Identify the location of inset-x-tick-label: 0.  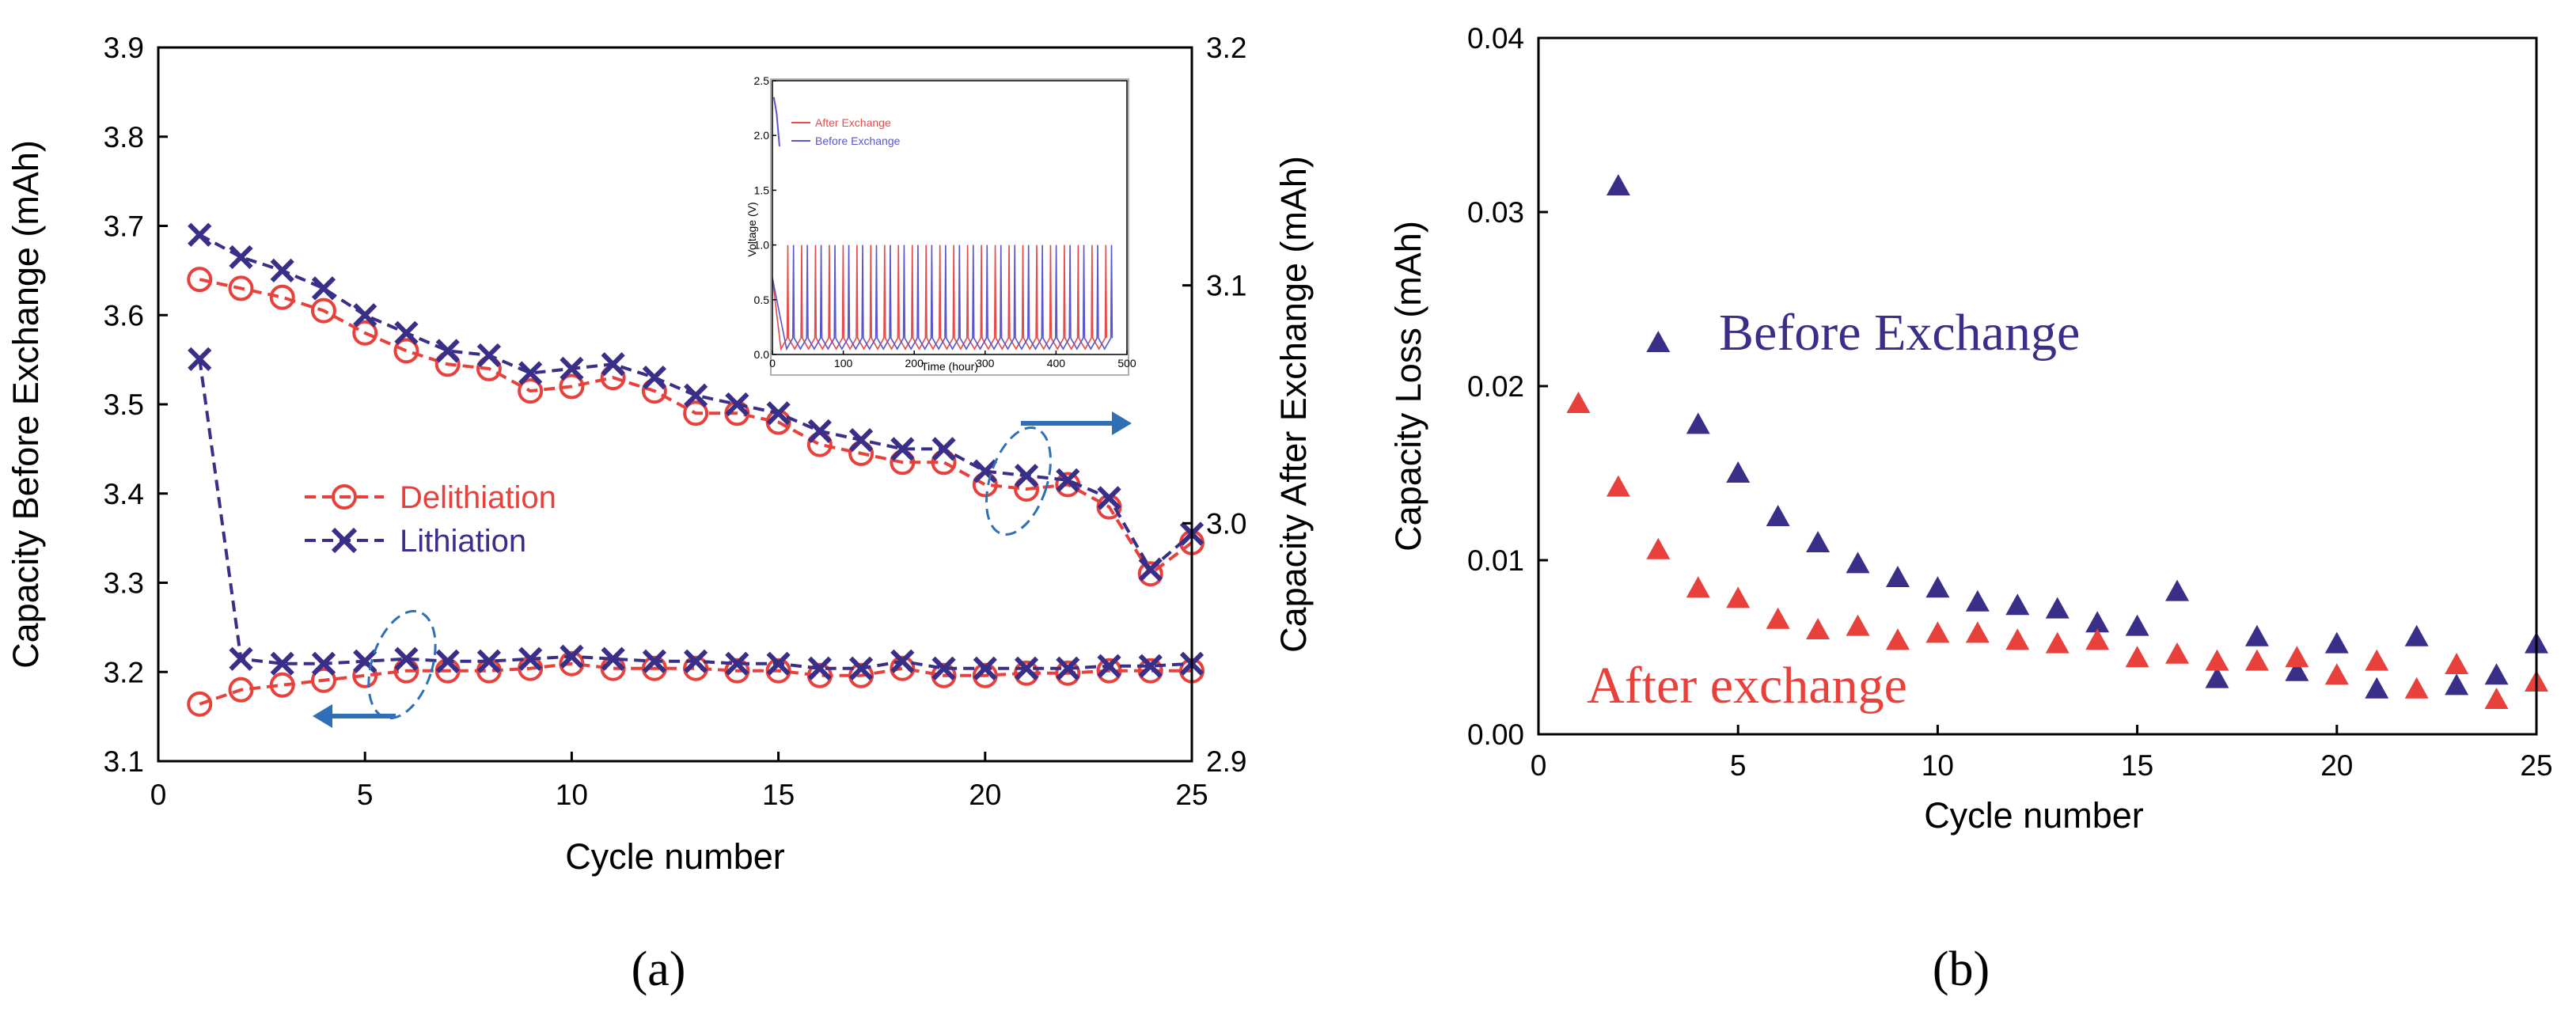
(772, 363).